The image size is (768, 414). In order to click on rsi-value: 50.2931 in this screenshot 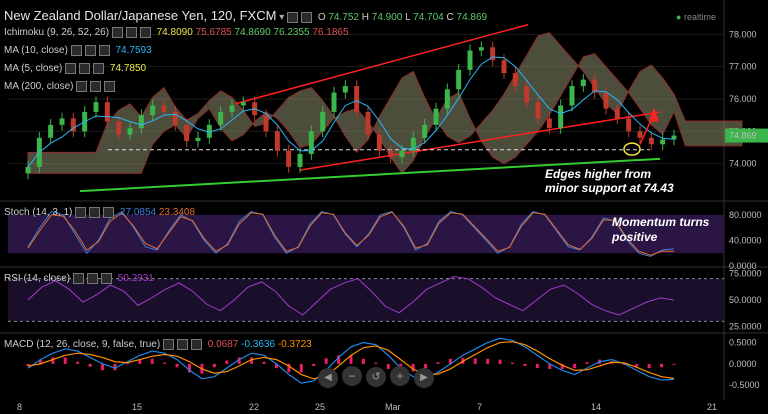, I will do `click(135, 279)`.